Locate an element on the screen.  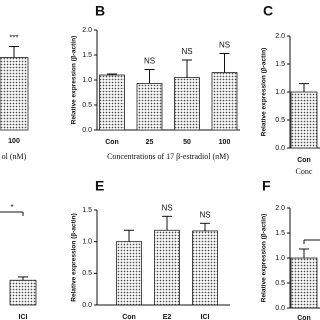
x-tick-label: 50 is located at coordinates (187, 142).